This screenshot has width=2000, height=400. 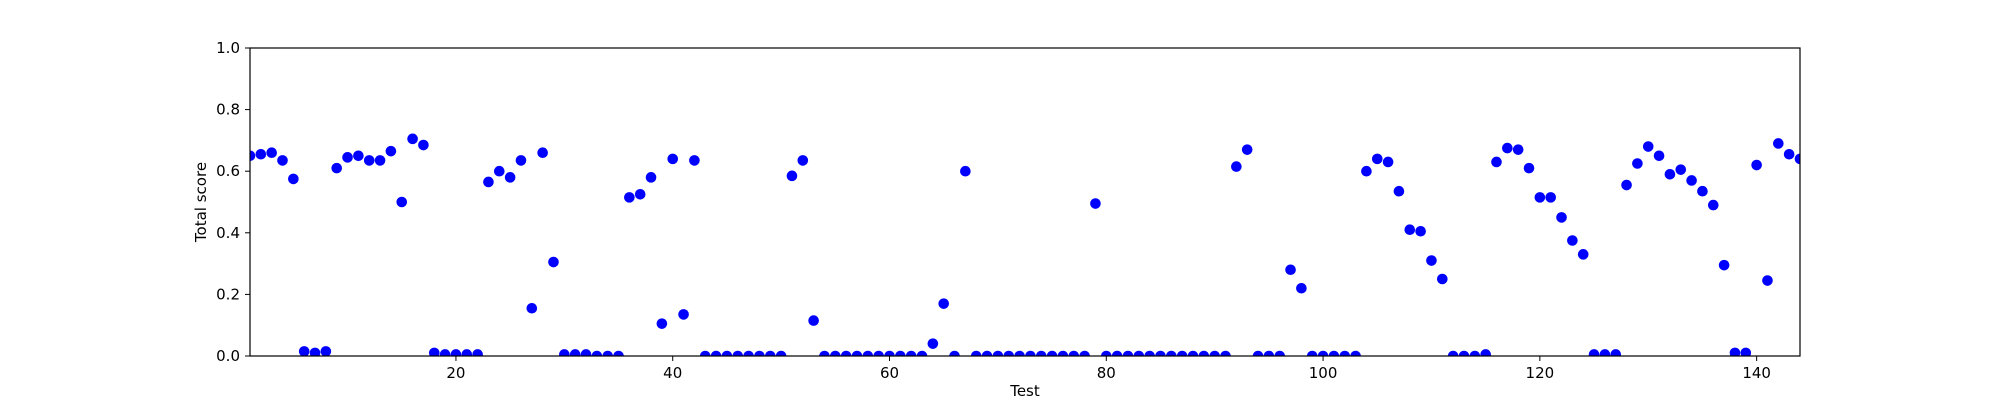 I want to click on y-tick-label: 0.4, so click(x=228, y=233).